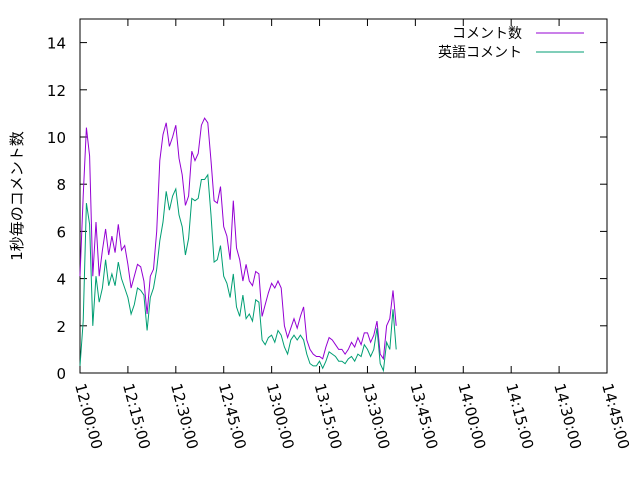 This screenshot has width=640, height=480. What do you see at coordinates (376, 416) in the screenshot?
I see `x-tick-label: 13:30:00` at bounding box center [376, 416].